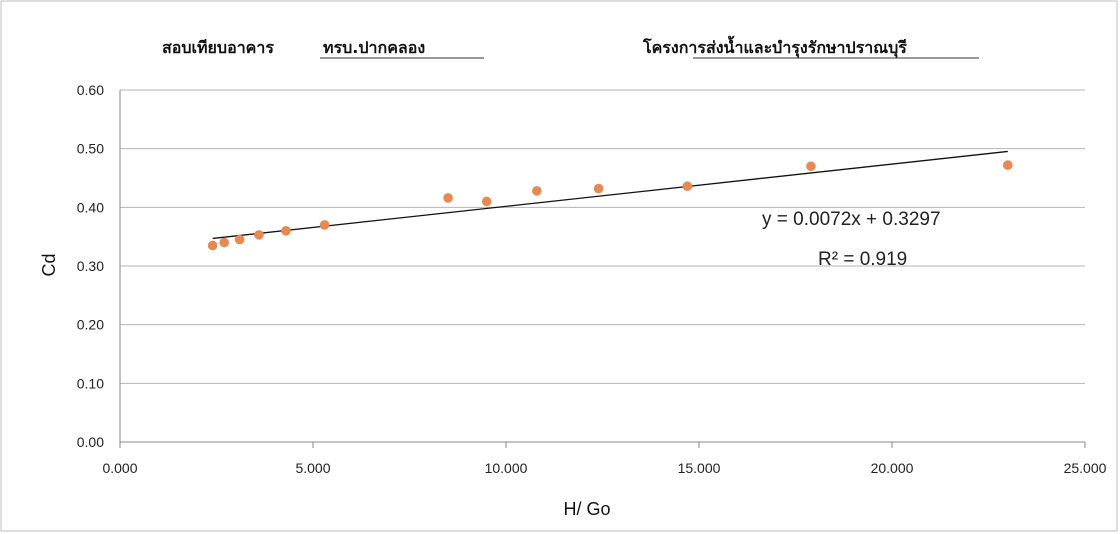 The image size is (1120, 534). What do you see at coordinates (119, 468) in the screenshot?
I see `x-tick-label: 0.000` at bounding box center [119, 468].